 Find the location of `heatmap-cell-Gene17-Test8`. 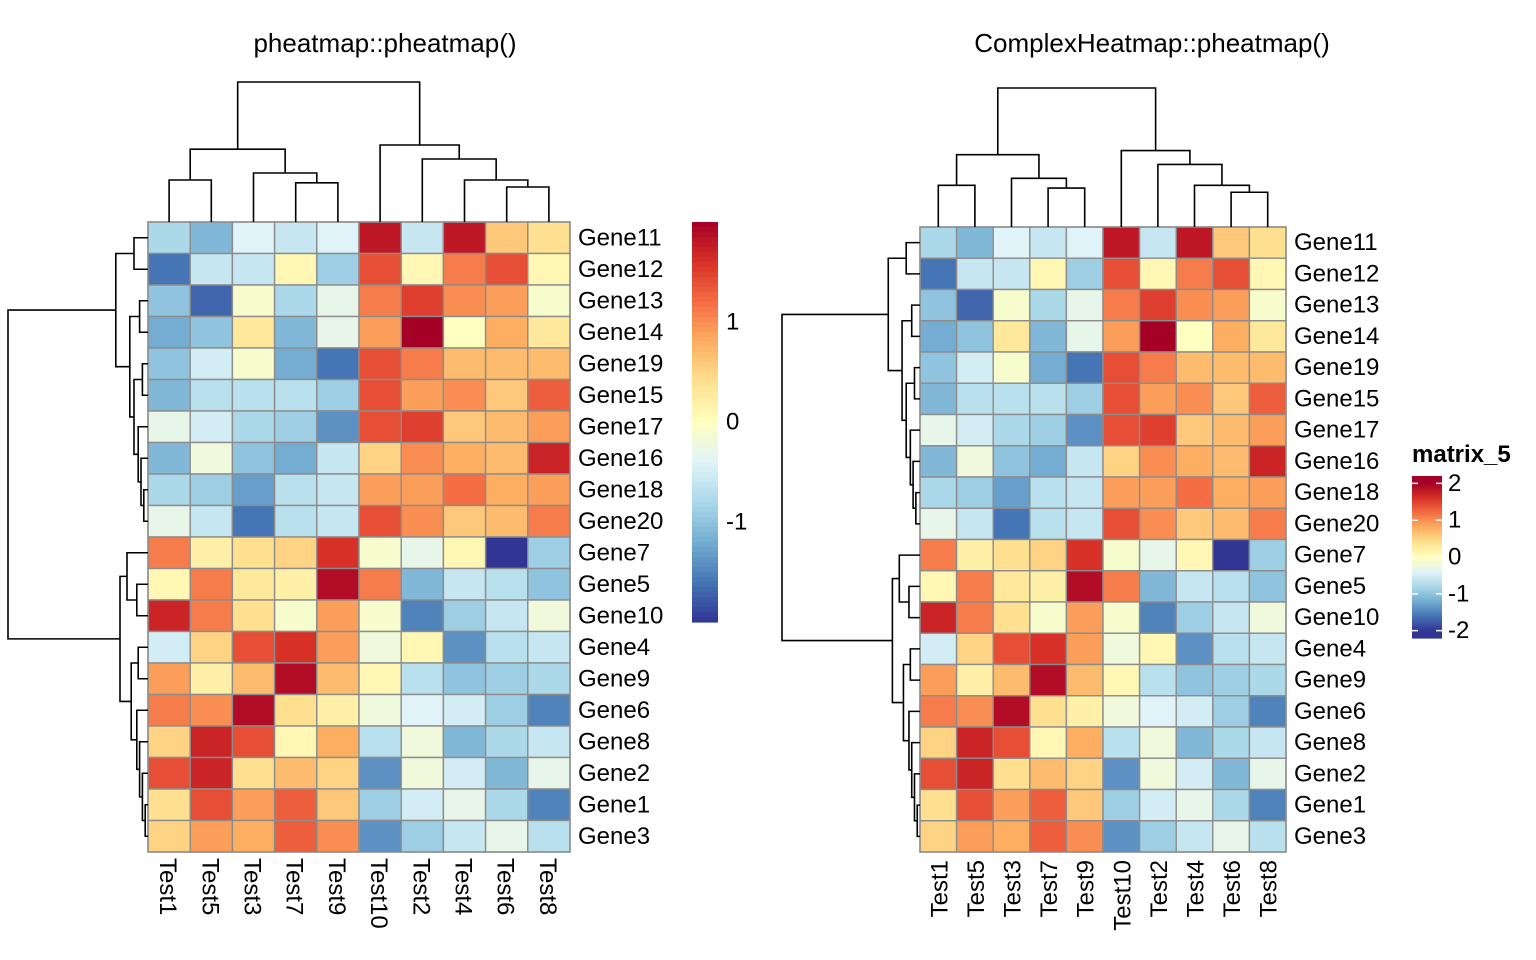

heatmap-cell-Gene17-Test8 is located at coordinates (549, 427).